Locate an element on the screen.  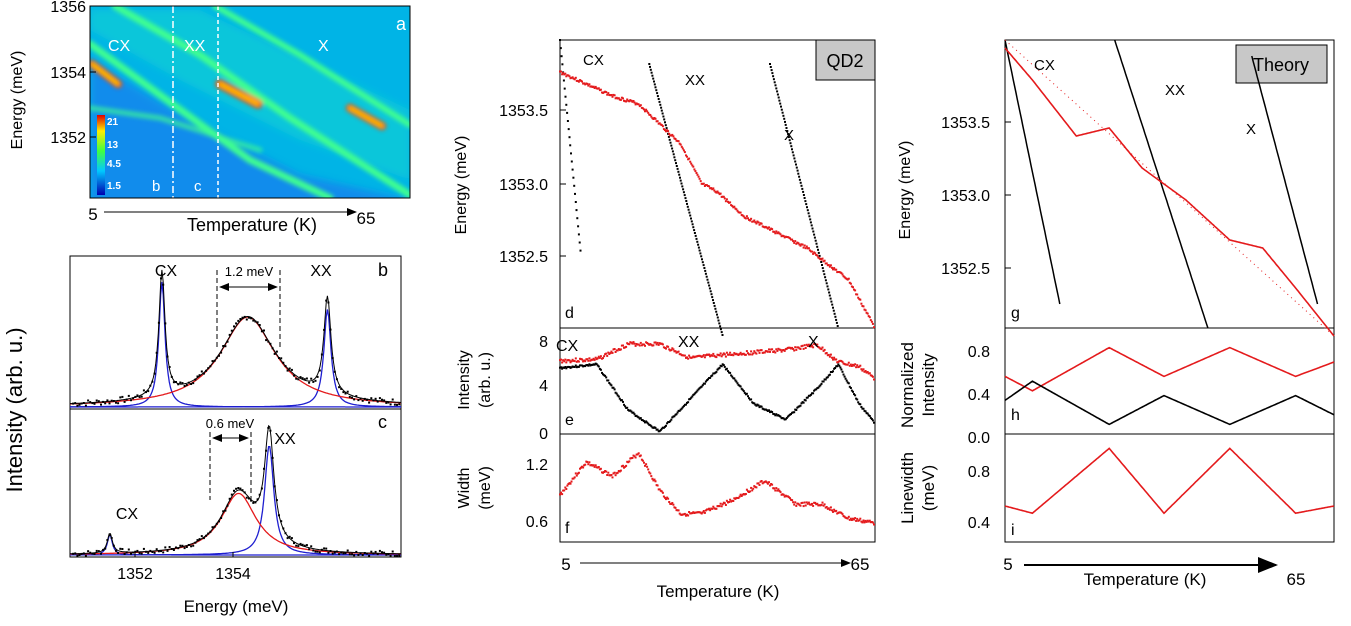
line-label-x: X is located at coordinates (813, 342).